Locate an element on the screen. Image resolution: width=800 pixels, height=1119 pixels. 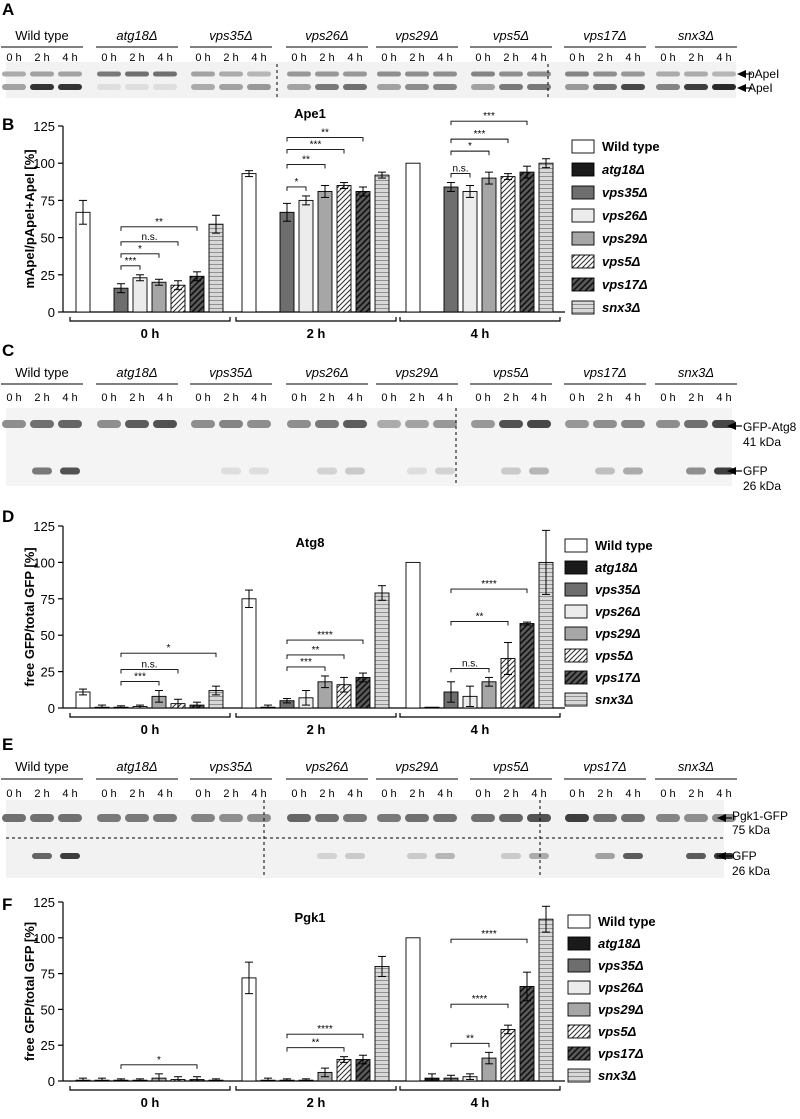
x-category-label: 0 h is located at coordinates (150, 729).